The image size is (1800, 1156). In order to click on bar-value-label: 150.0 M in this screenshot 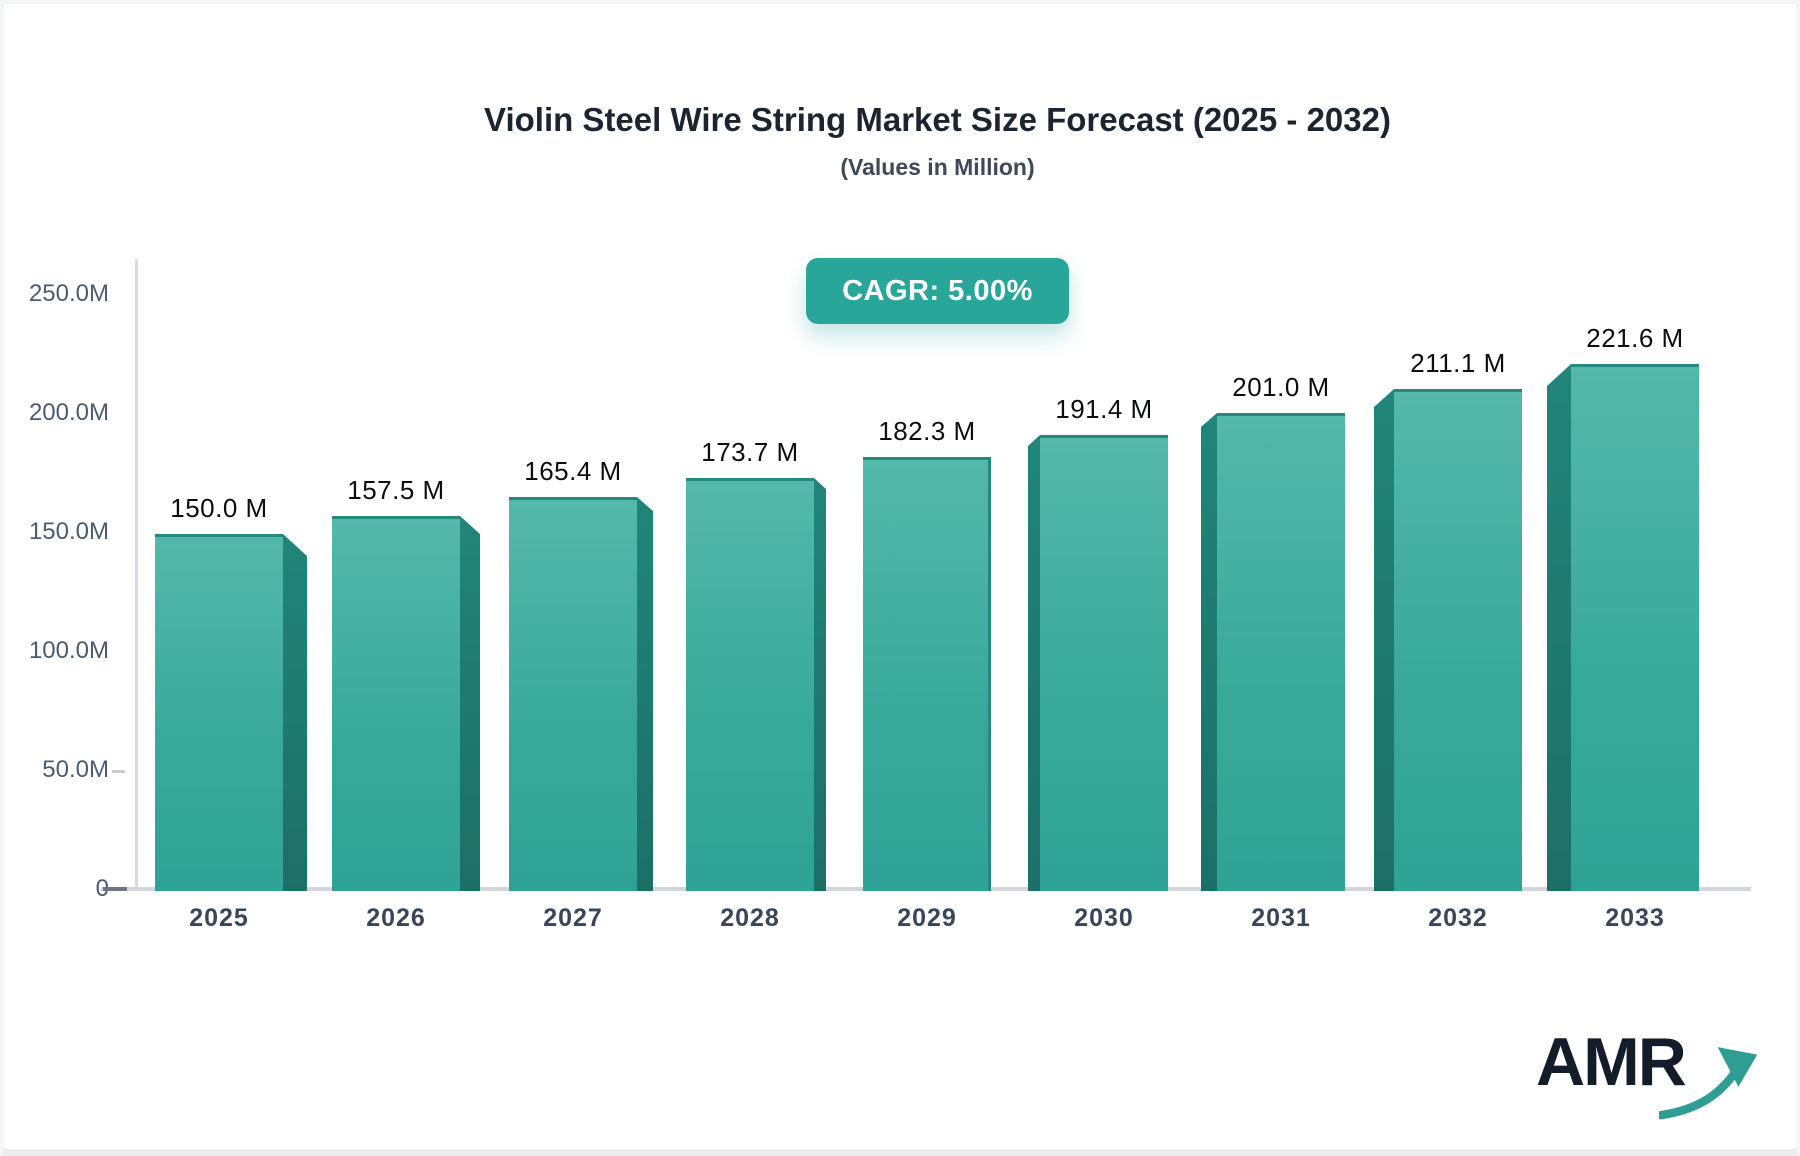, I will do `click(219, 508)`.